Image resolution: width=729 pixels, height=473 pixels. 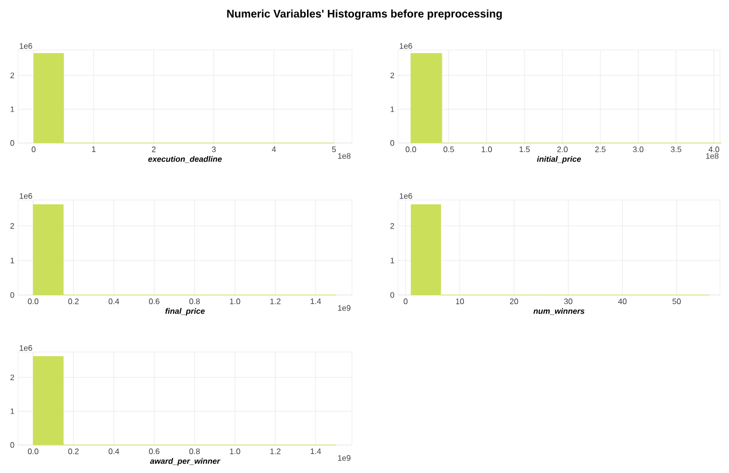 I want to click on chart-title: Numeric Variables' Histograms before preprocessing, so click(x=364, y=15).